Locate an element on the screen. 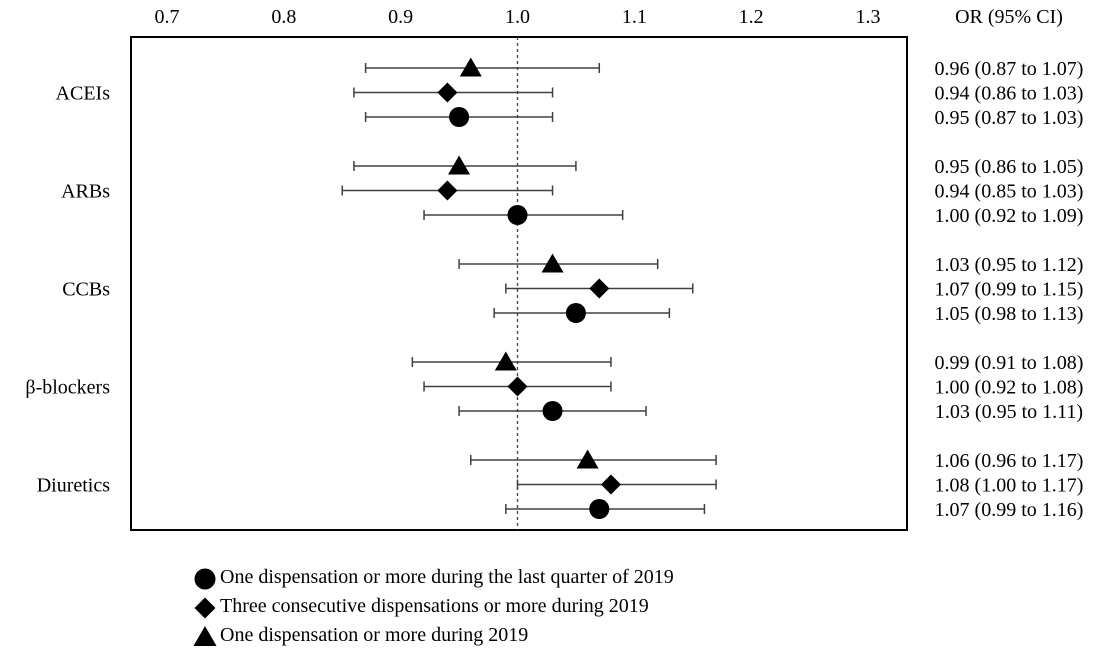 Image resolution: width=1103 pixels, height=653 pixels. triangle-legend-marker is located at coordinates (205, 635).